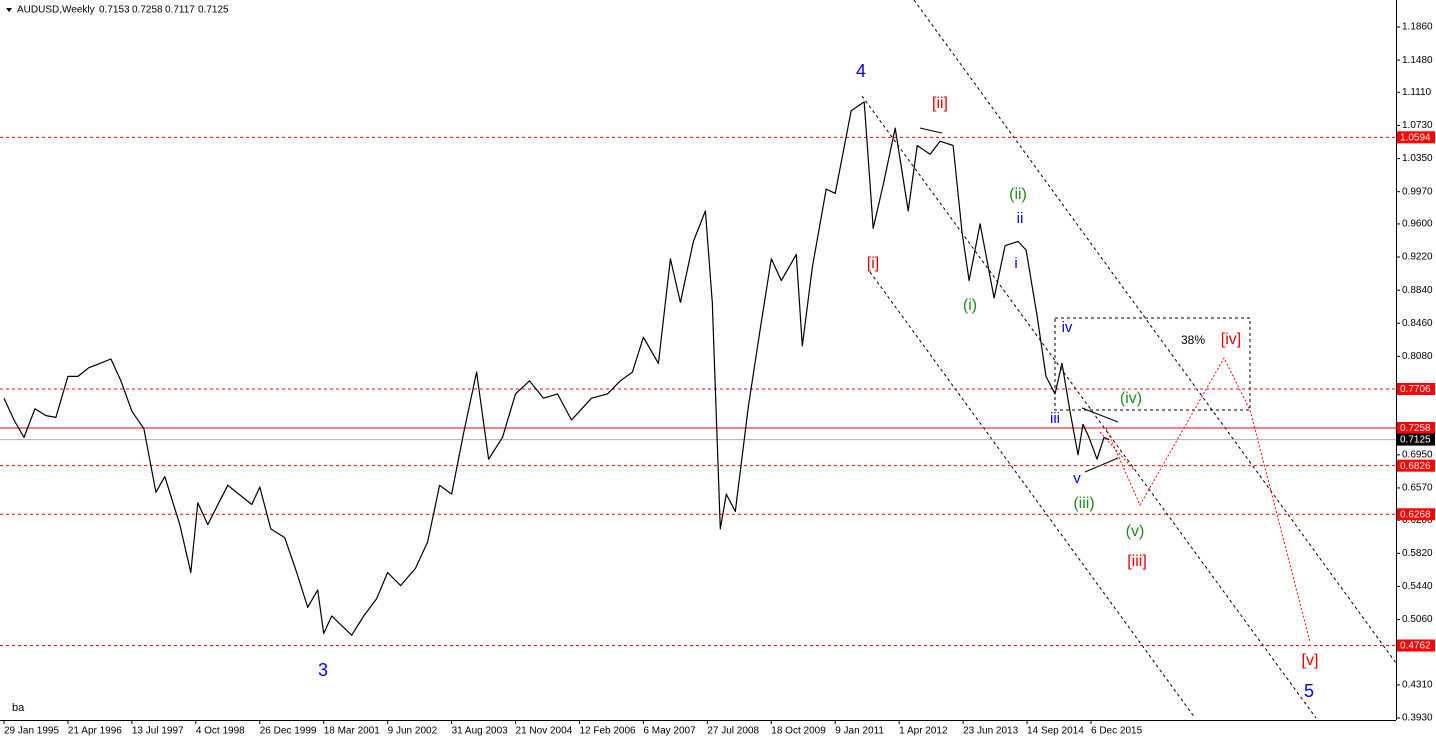  Describe the element at coordinates (1417, 356) in the screenshot. I see `y-tick-label: 0.8080` at that location.